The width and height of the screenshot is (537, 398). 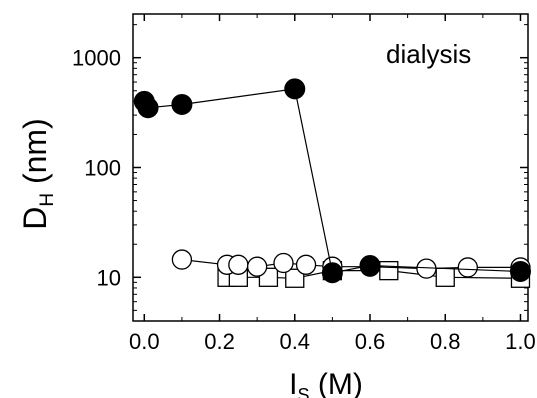 What do you see at coordinates (520, 341) in the screenshot?
I see `x-tick-label: 1.0` at bounding box center [520, 341].